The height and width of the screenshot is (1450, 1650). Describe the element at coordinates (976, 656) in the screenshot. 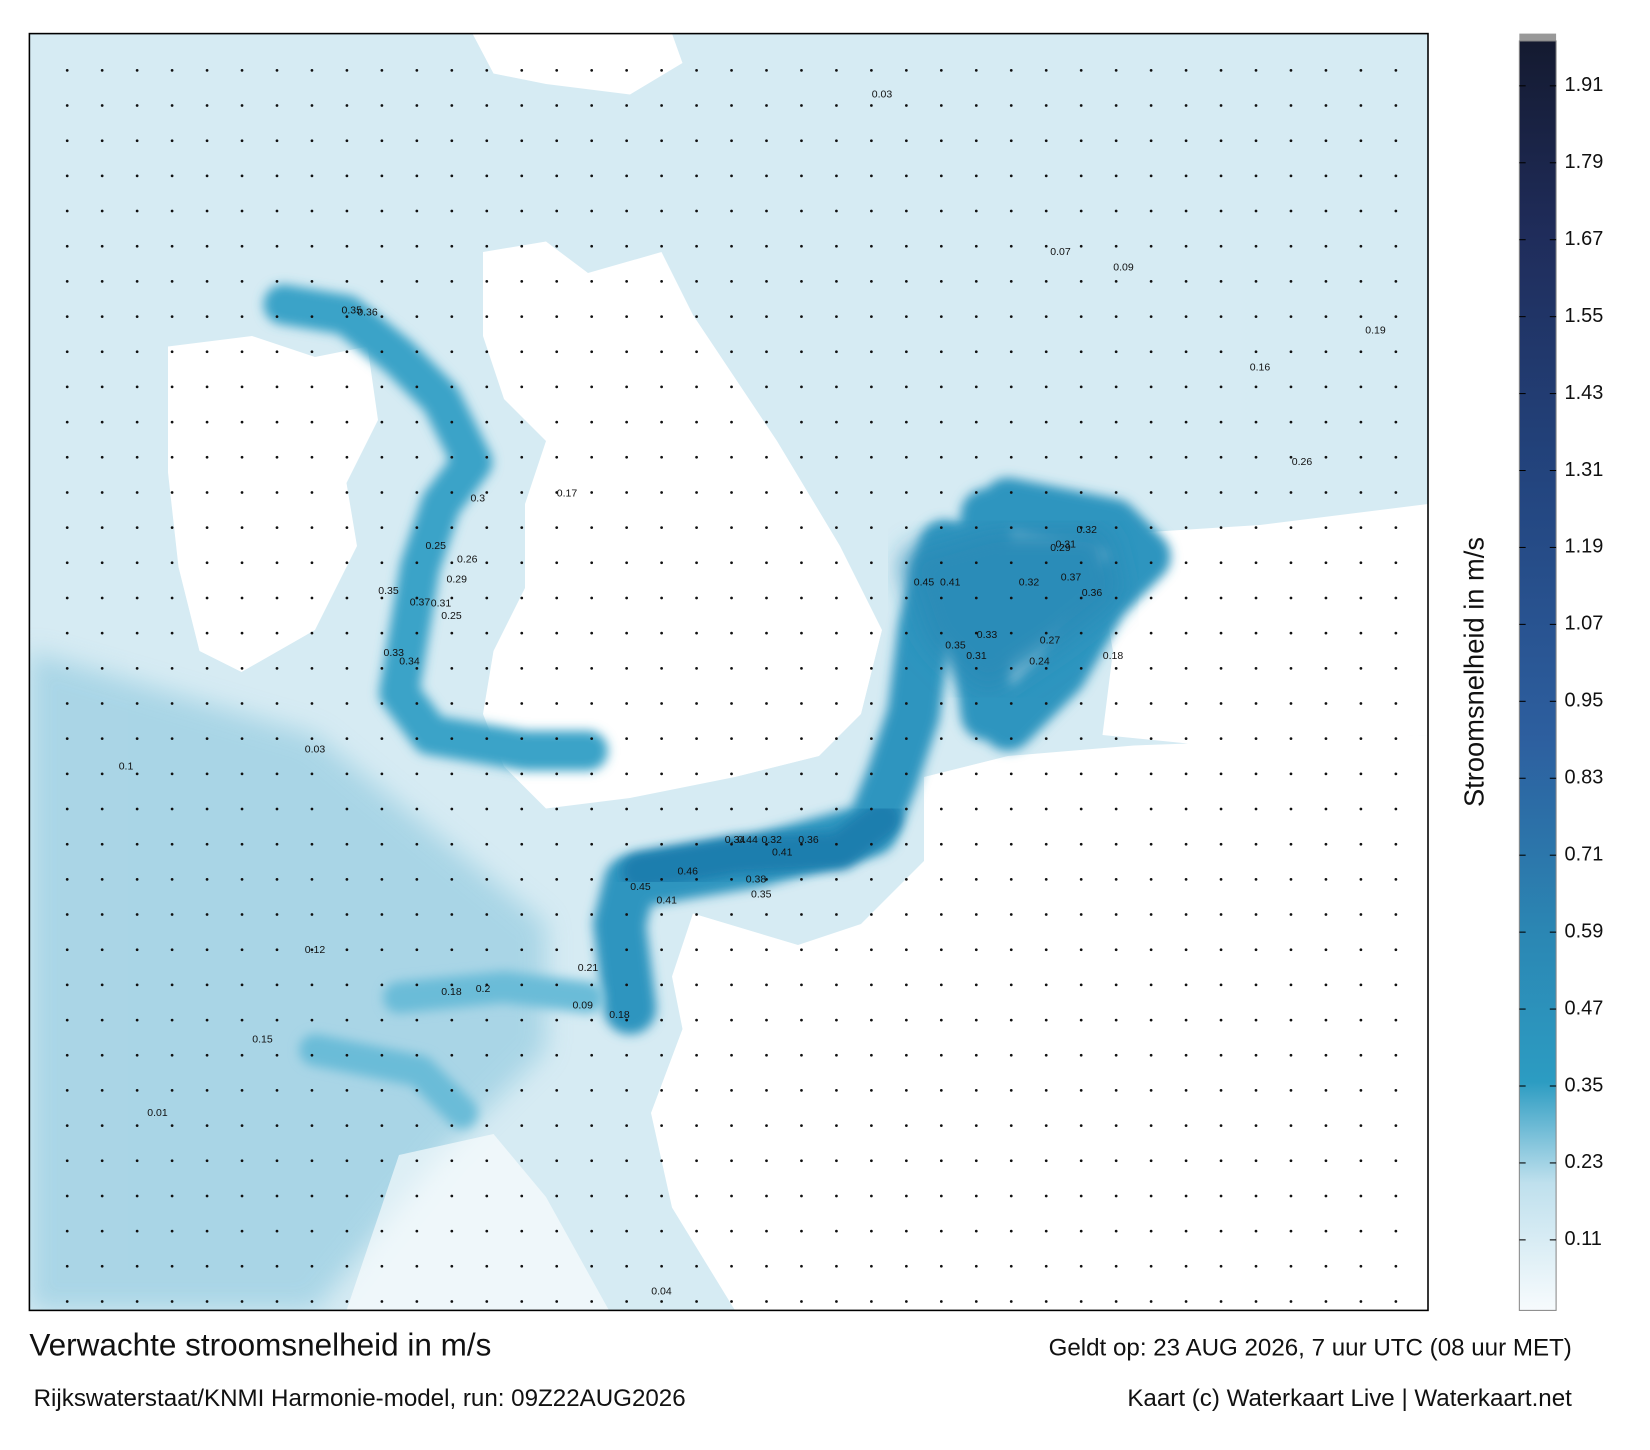

I see `speed-label: 0.31` at that location.